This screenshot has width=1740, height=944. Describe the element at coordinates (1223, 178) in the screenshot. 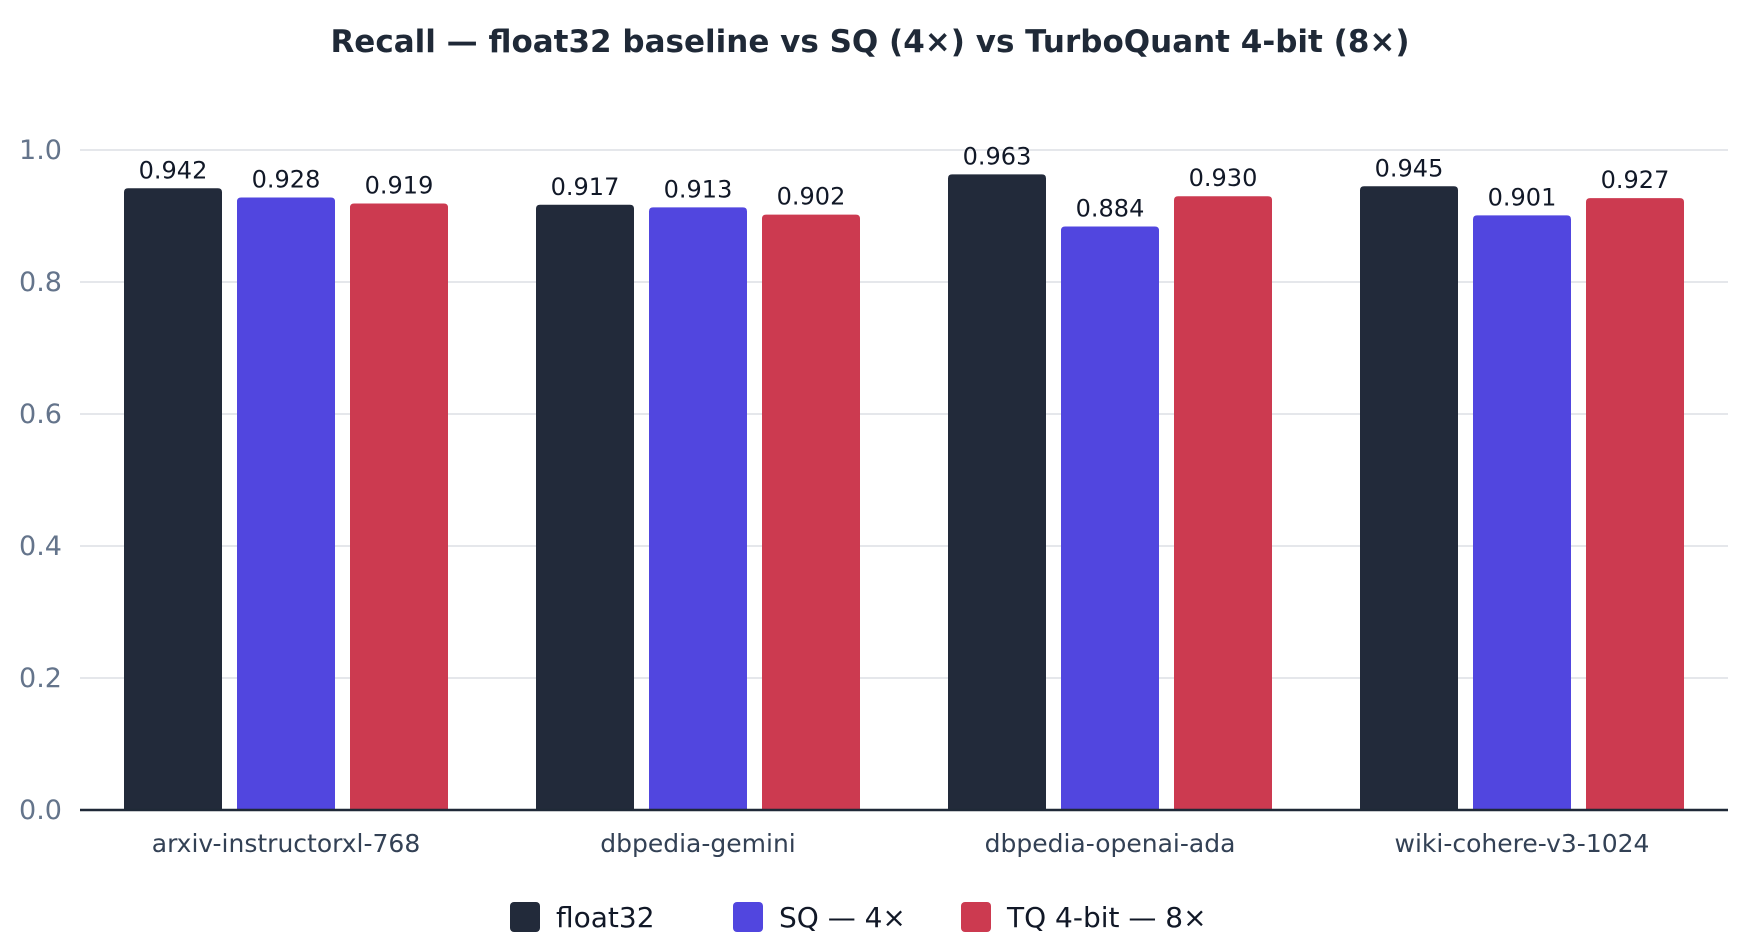

I see `bar-value-label: 0.930` at that location.